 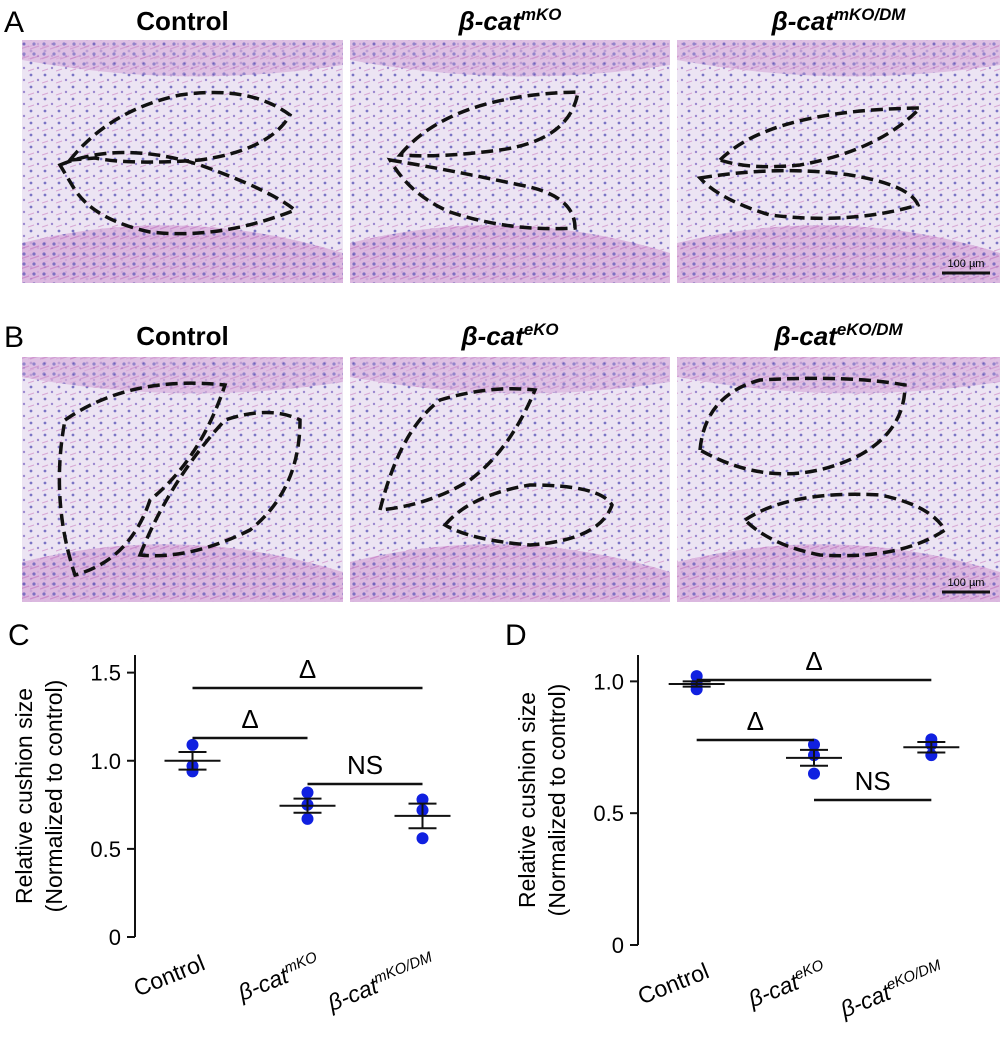 What do you see at coordinates (541, 14) in the screenshot?
I see `image-title-sup: mKO` at bounding box center [541, 14].